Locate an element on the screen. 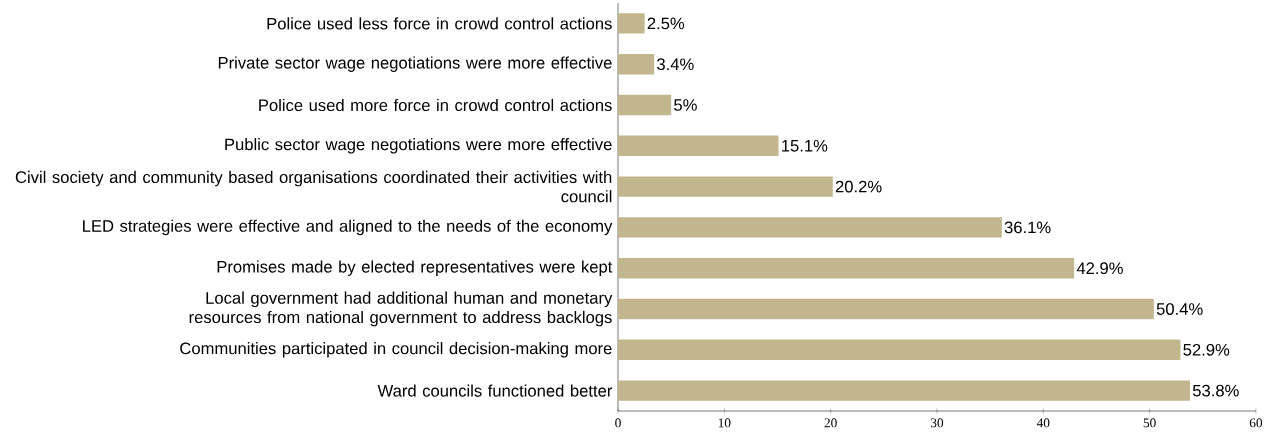  x-tick-label: 20 is located at coordinates (830, 423).